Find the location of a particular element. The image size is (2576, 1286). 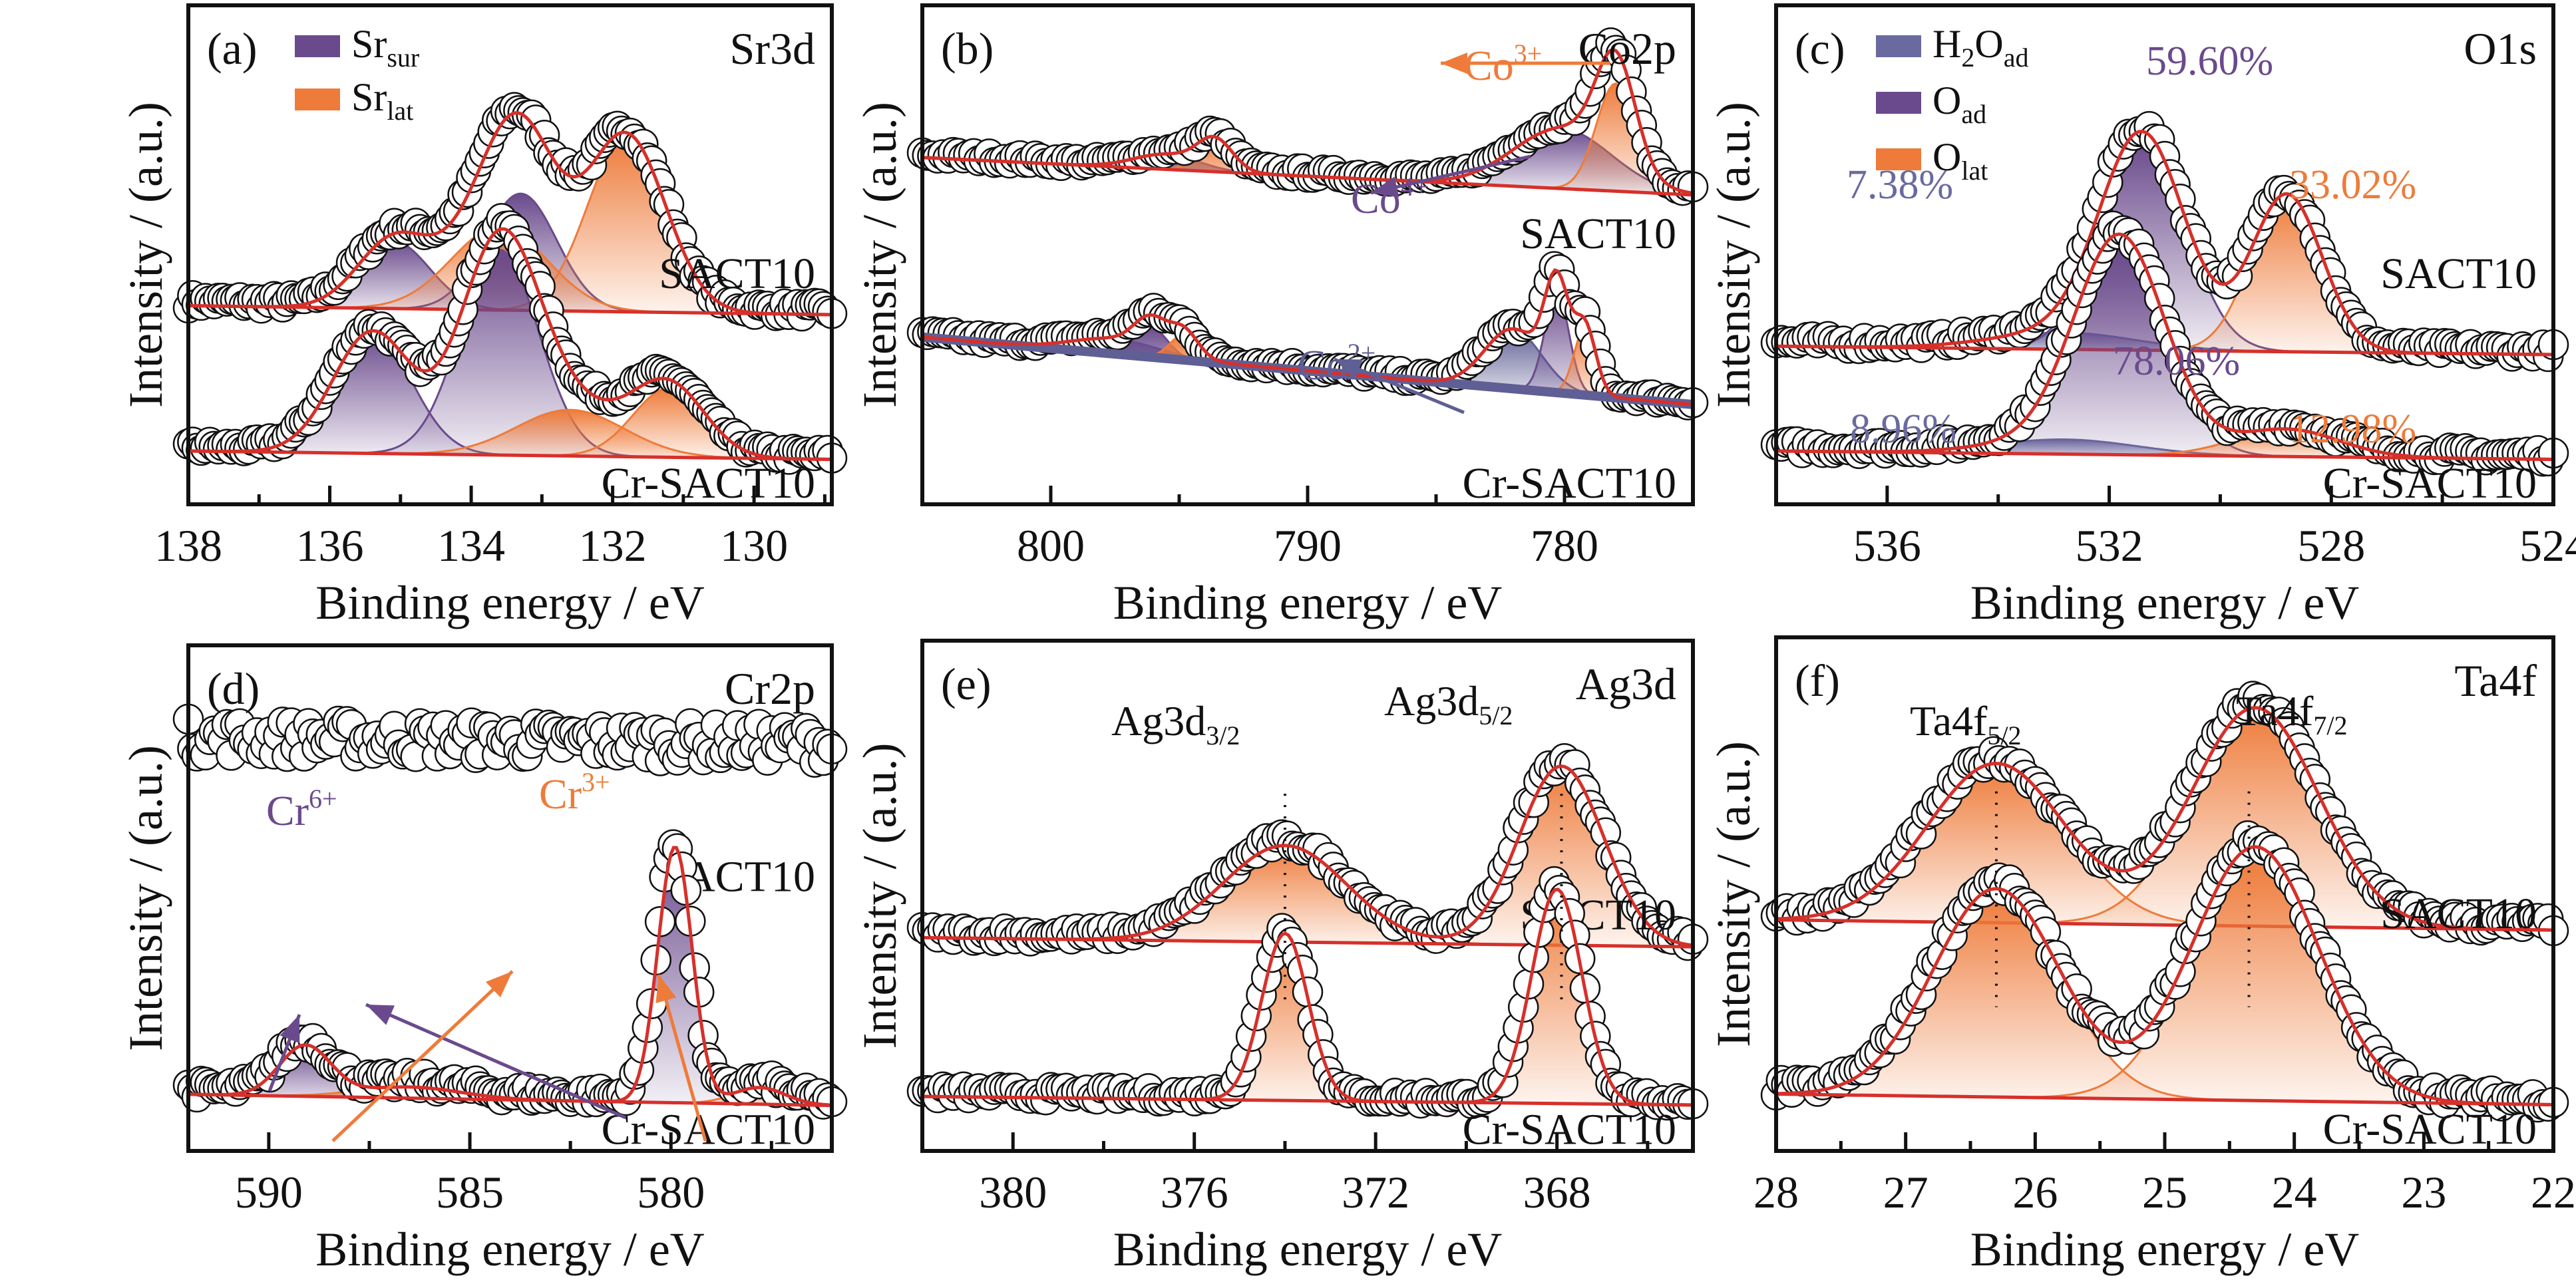

annotation-label: Ta4f5/2 is located at coordinates (1966, 723).